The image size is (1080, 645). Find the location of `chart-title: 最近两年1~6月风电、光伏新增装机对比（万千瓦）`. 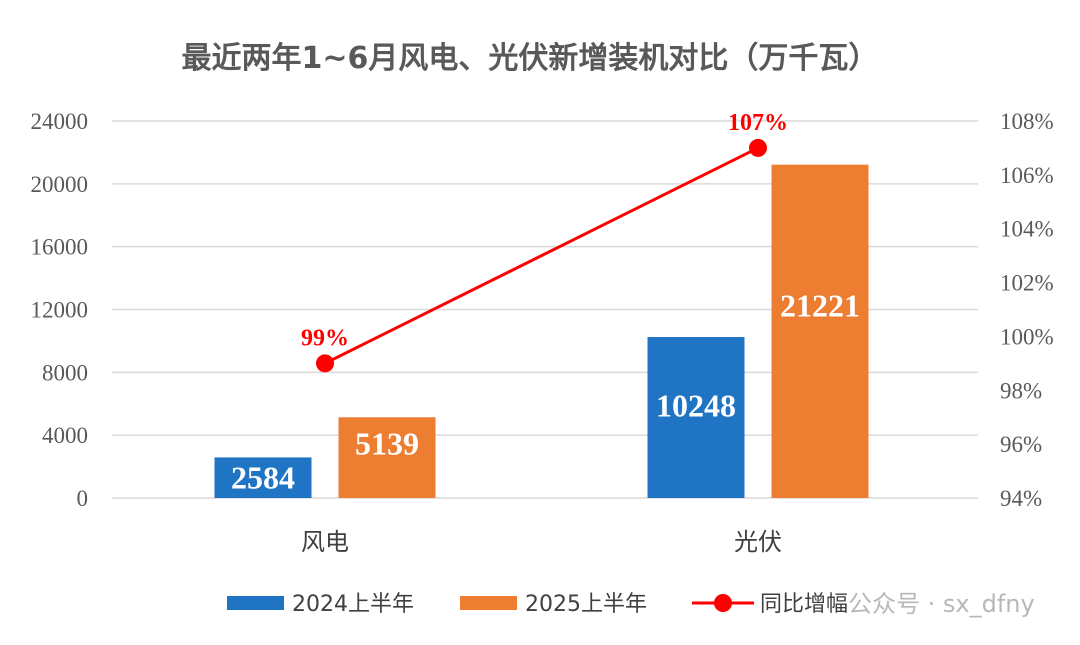

chart-title: 最近两年1~6月风电、光伏新增装机对比（万千瓦） is located at coordinates (530, 58).